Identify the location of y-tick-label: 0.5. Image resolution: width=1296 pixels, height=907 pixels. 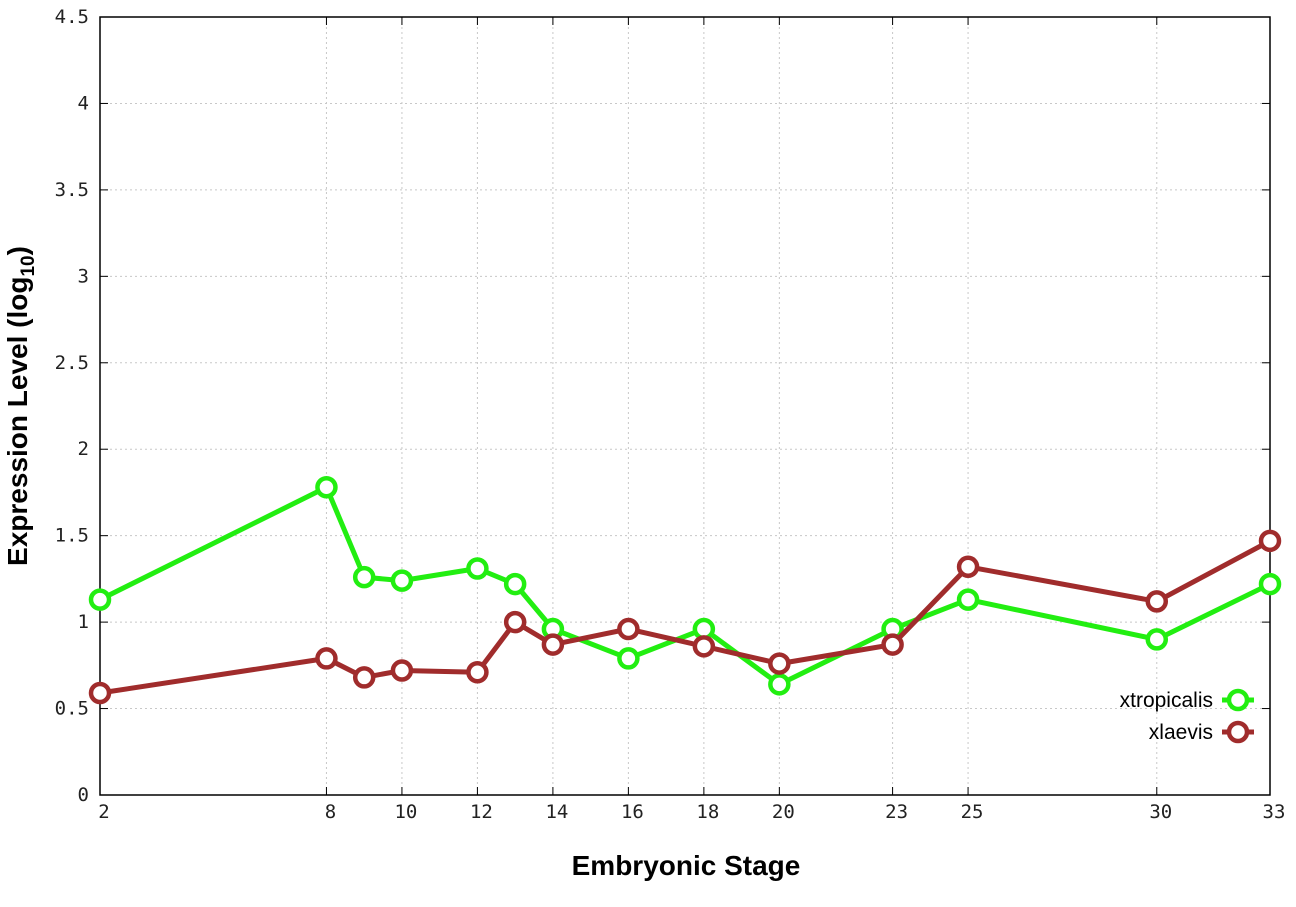
(72, 709).